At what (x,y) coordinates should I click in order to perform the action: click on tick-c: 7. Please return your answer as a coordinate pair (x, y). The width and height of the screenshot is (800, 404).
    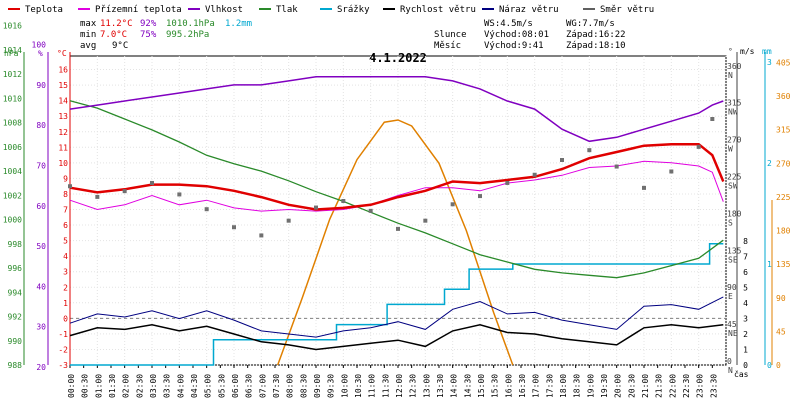
    Looking at the image, I should click on (65, 210).